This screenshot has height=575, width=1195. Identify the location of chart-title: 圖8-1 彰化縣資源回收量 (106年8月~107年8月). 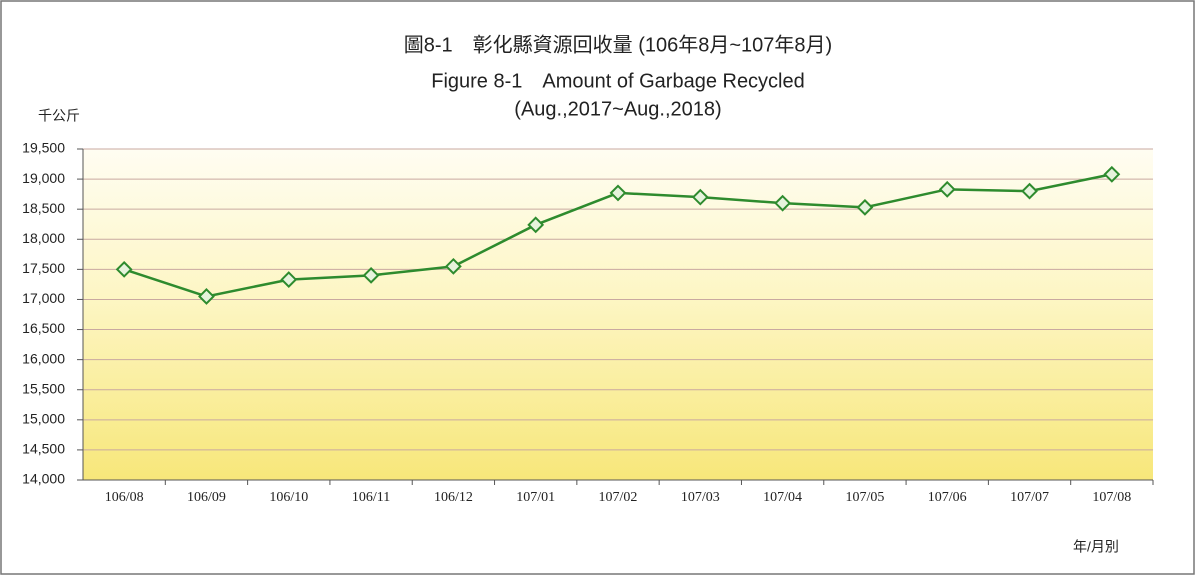
(618, 44).